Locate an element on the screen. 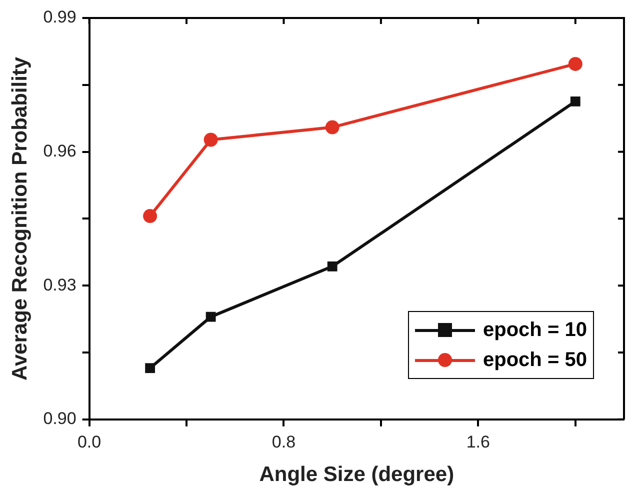  x-axis-title: Angle Size (degree) is located at coordinates (356, 474).